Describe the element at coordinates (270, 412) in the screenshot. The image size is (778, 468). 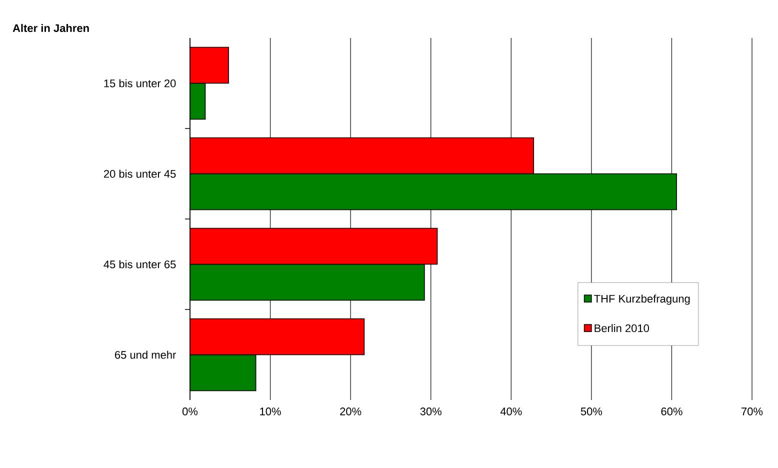
I see `x-tick-label: 10%` at that location.